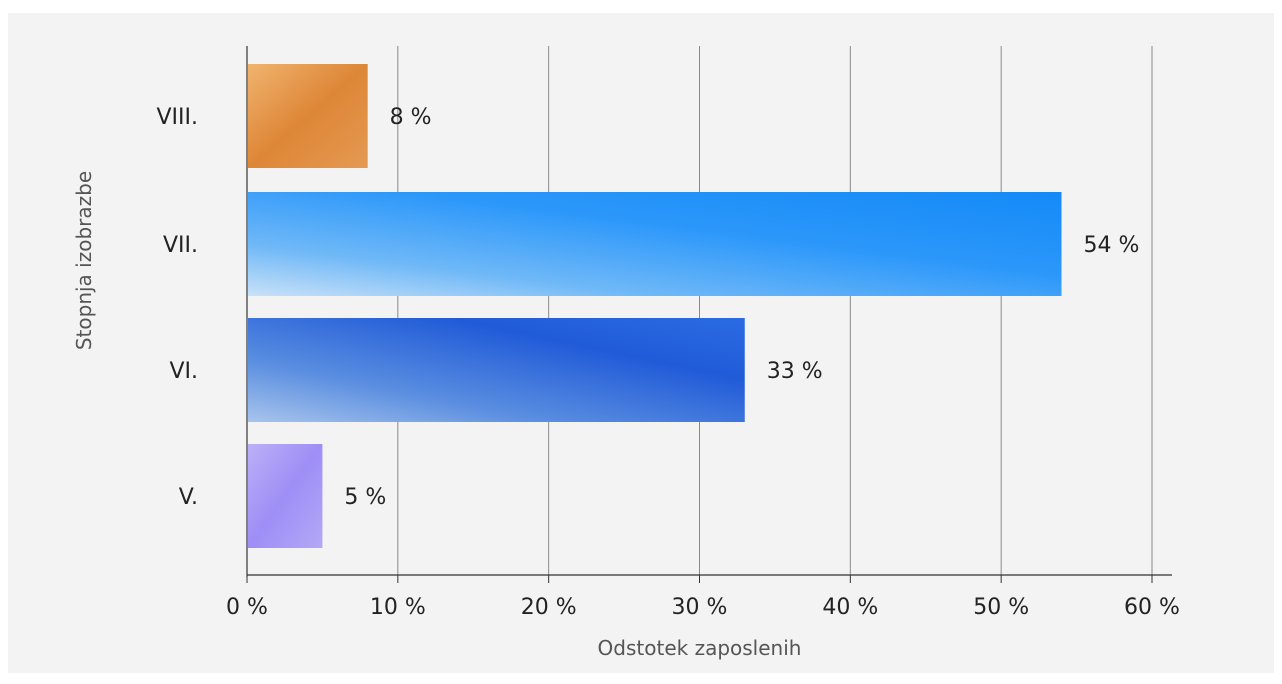 This screenshot has width=1282, height=684. I want to click on category-label-vii: VII., so click(180, 245).